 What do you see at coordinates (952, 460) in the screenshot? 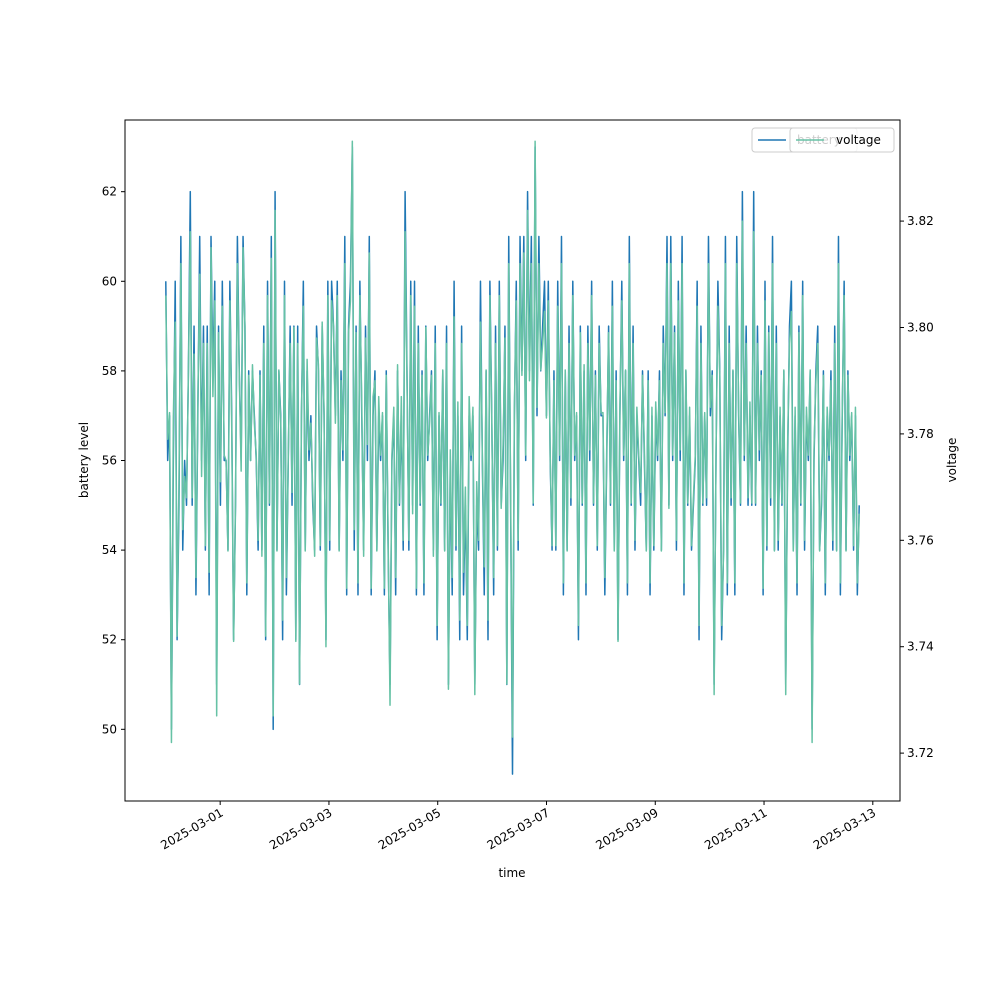
I see `right-axis-title: voltage` at bounding box center [952, 460].